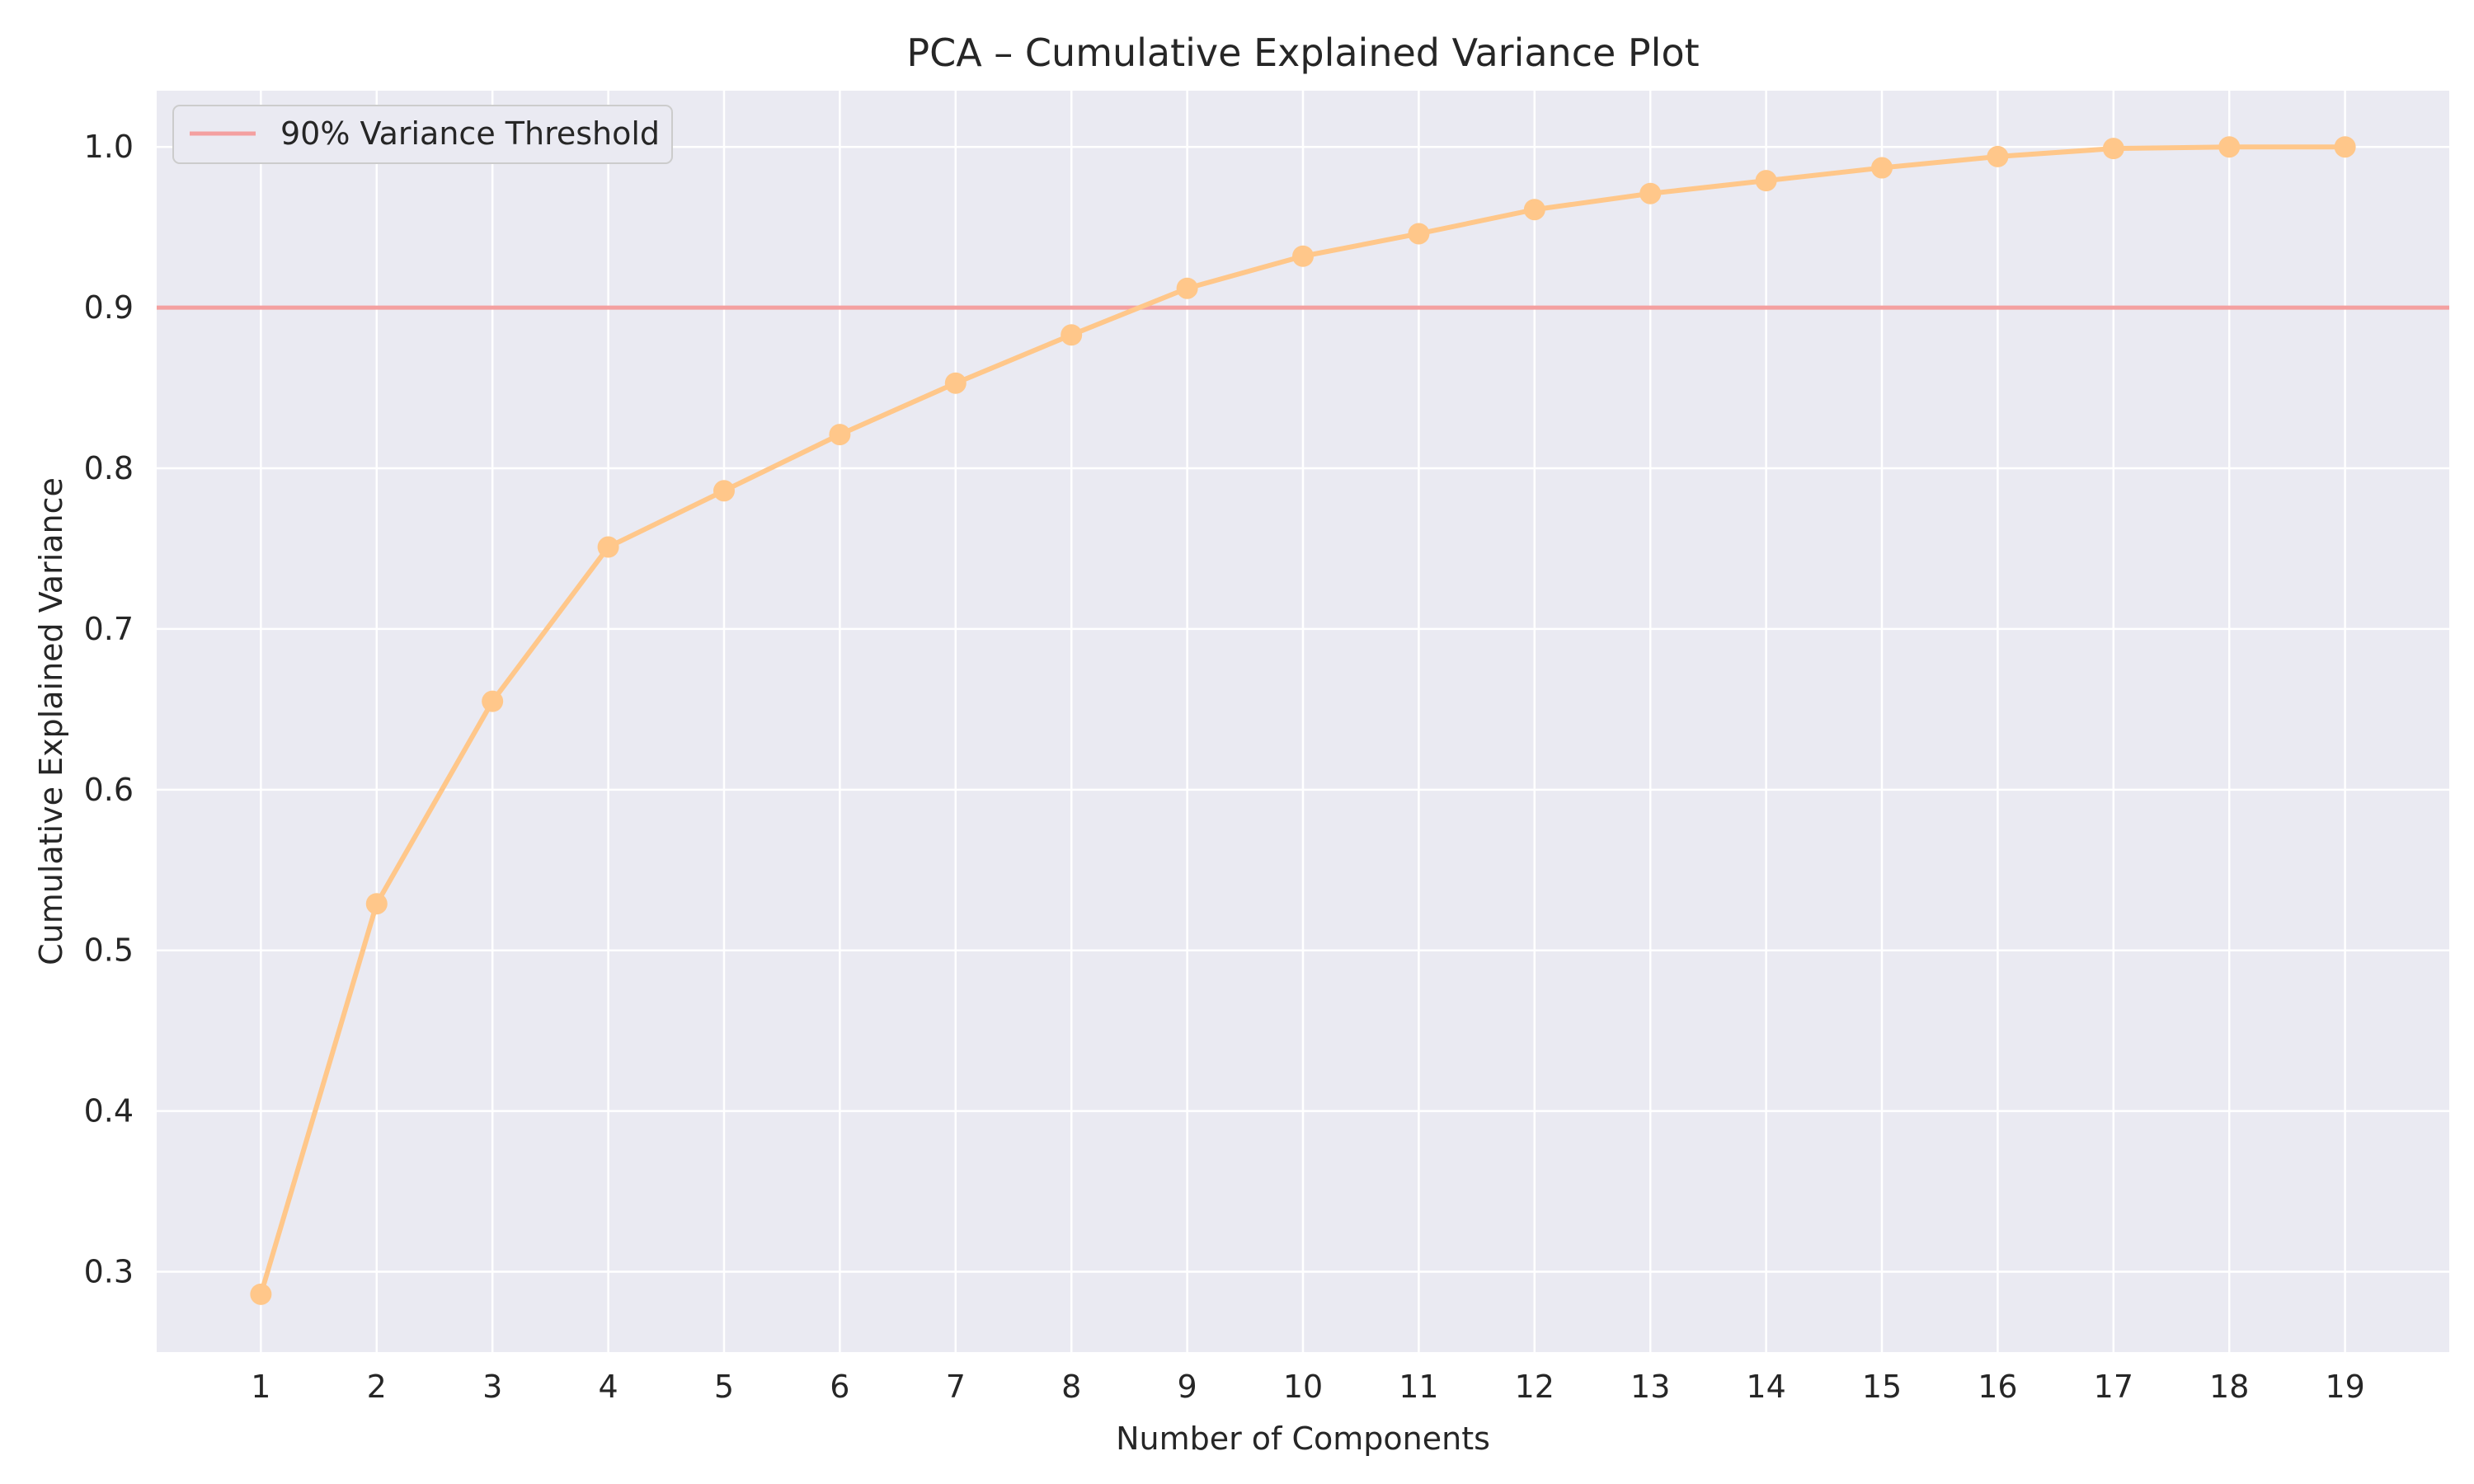 This screenshot has width=2474, height=1484. What do you see at coordinates (1765, 1387) in the screenshot?
I see `x-tick-label: 14` at bounding box center [1765, 1387].